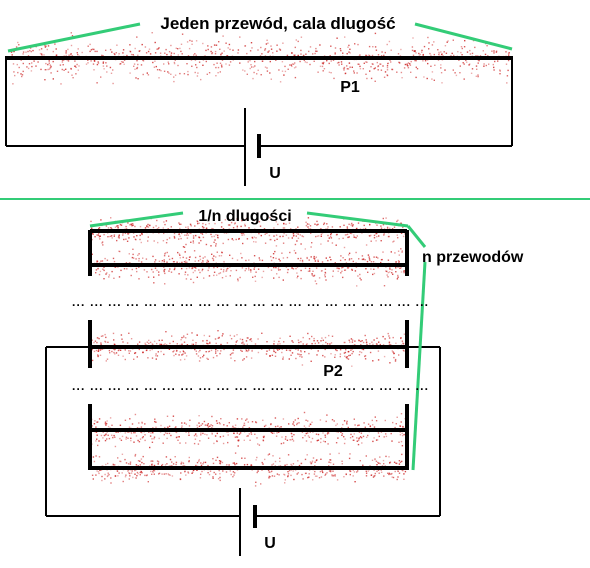 The width and height of the screenshot is (590, 568). I want to click on bottom-voltage-label: U, so click(270, 543).